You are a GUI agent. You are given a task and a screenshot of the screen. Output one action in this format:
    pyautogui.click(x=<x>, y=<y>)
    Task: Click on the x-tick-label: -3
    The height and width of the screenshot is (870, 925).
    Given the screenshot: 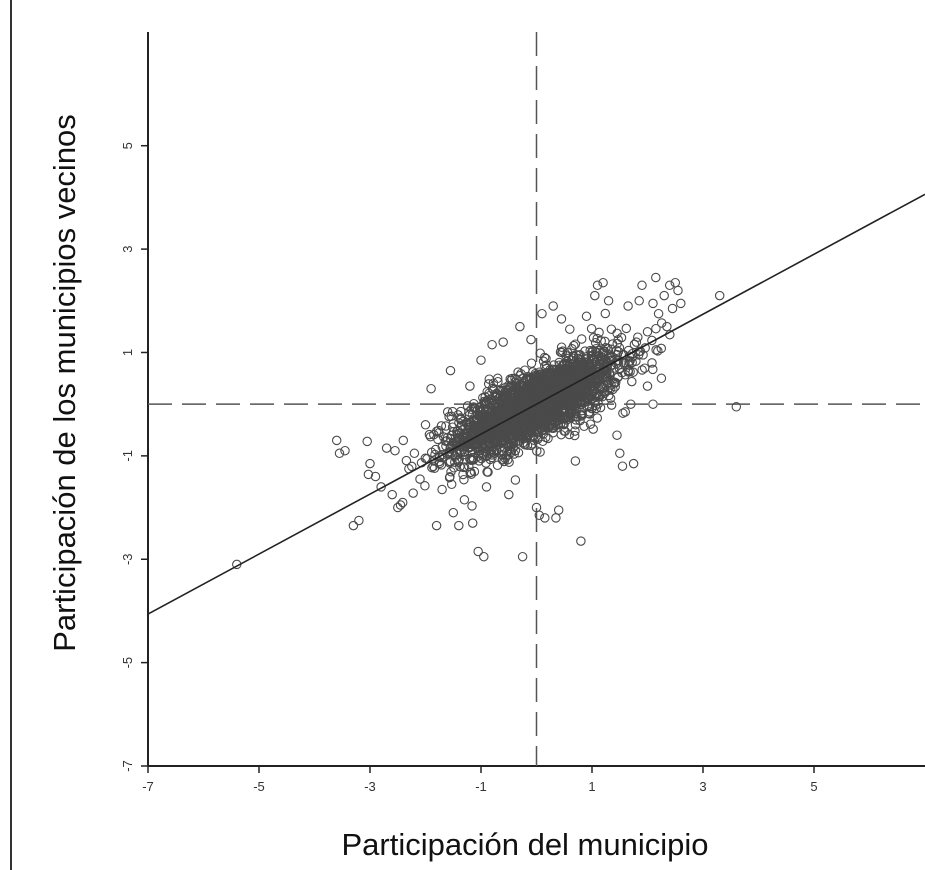 What is the action you would take?
    pyautogui.click(x=370, y=786)
    